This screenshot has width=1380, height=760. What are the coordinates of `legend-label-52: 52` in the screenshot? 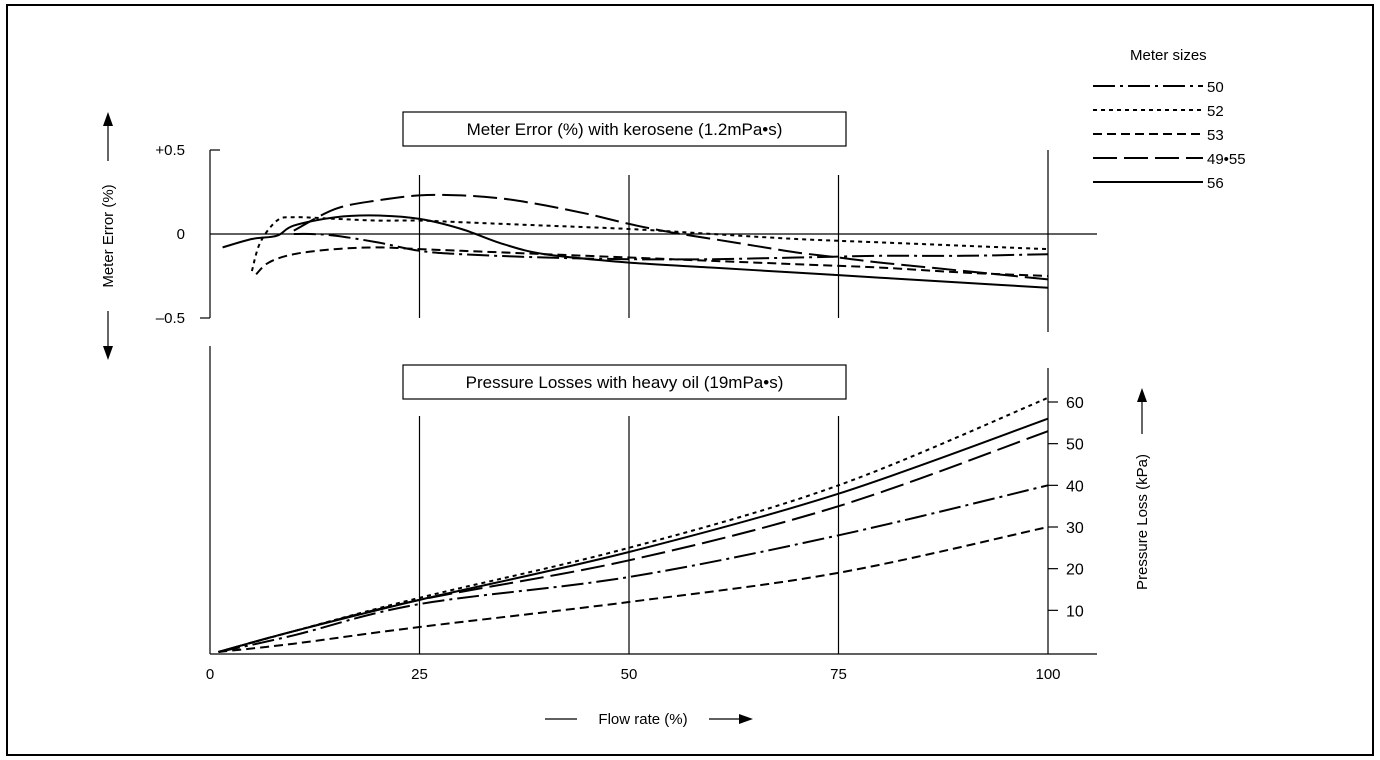 It's located at (1215, 111).